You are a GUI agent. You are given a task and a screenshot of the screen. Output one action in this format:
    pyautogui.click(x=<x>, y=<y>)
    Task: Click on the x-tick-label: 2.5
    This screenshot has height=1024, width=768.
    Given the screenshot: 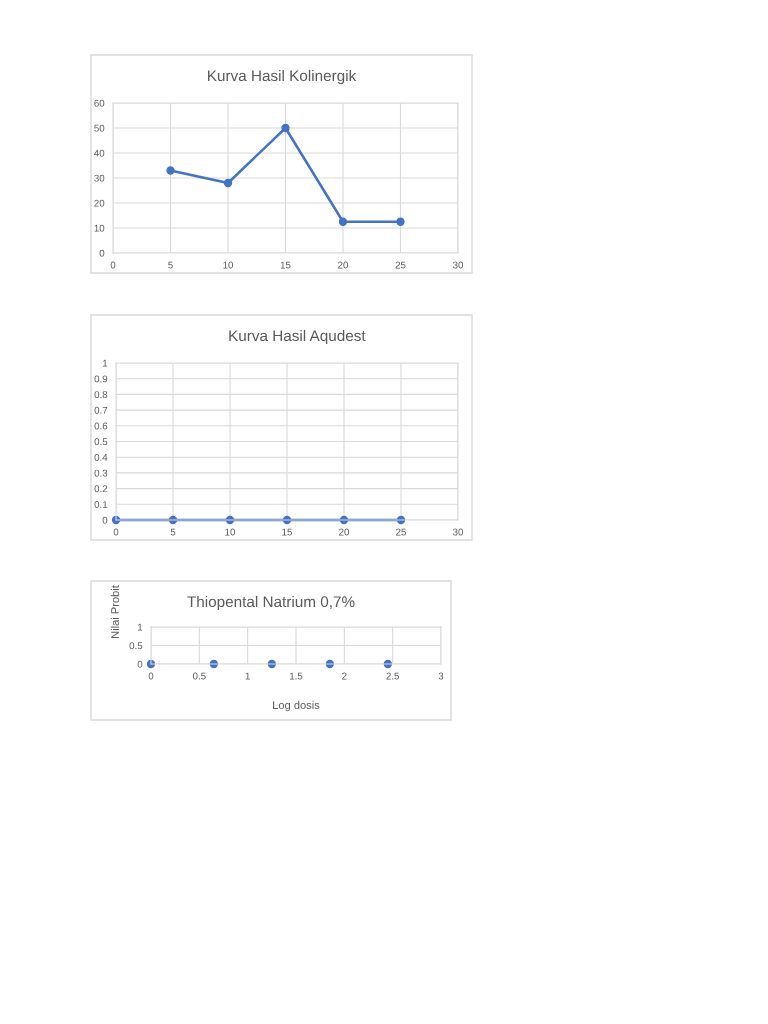 What is the action you would take?
    pyautogui.click(x=393, y=676)
    